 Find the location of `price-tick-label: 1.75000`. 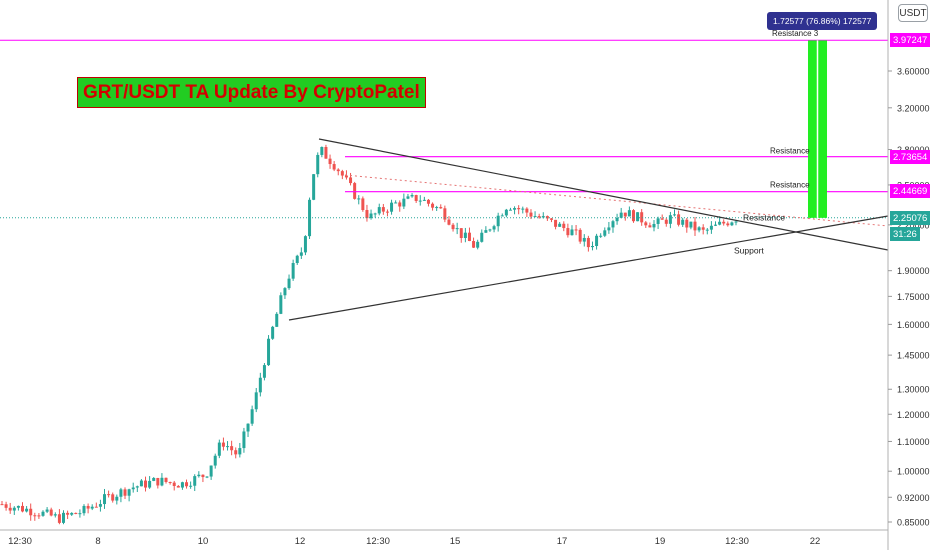

price-tick-label: 1.75000 is located at coordinates (913, 297).